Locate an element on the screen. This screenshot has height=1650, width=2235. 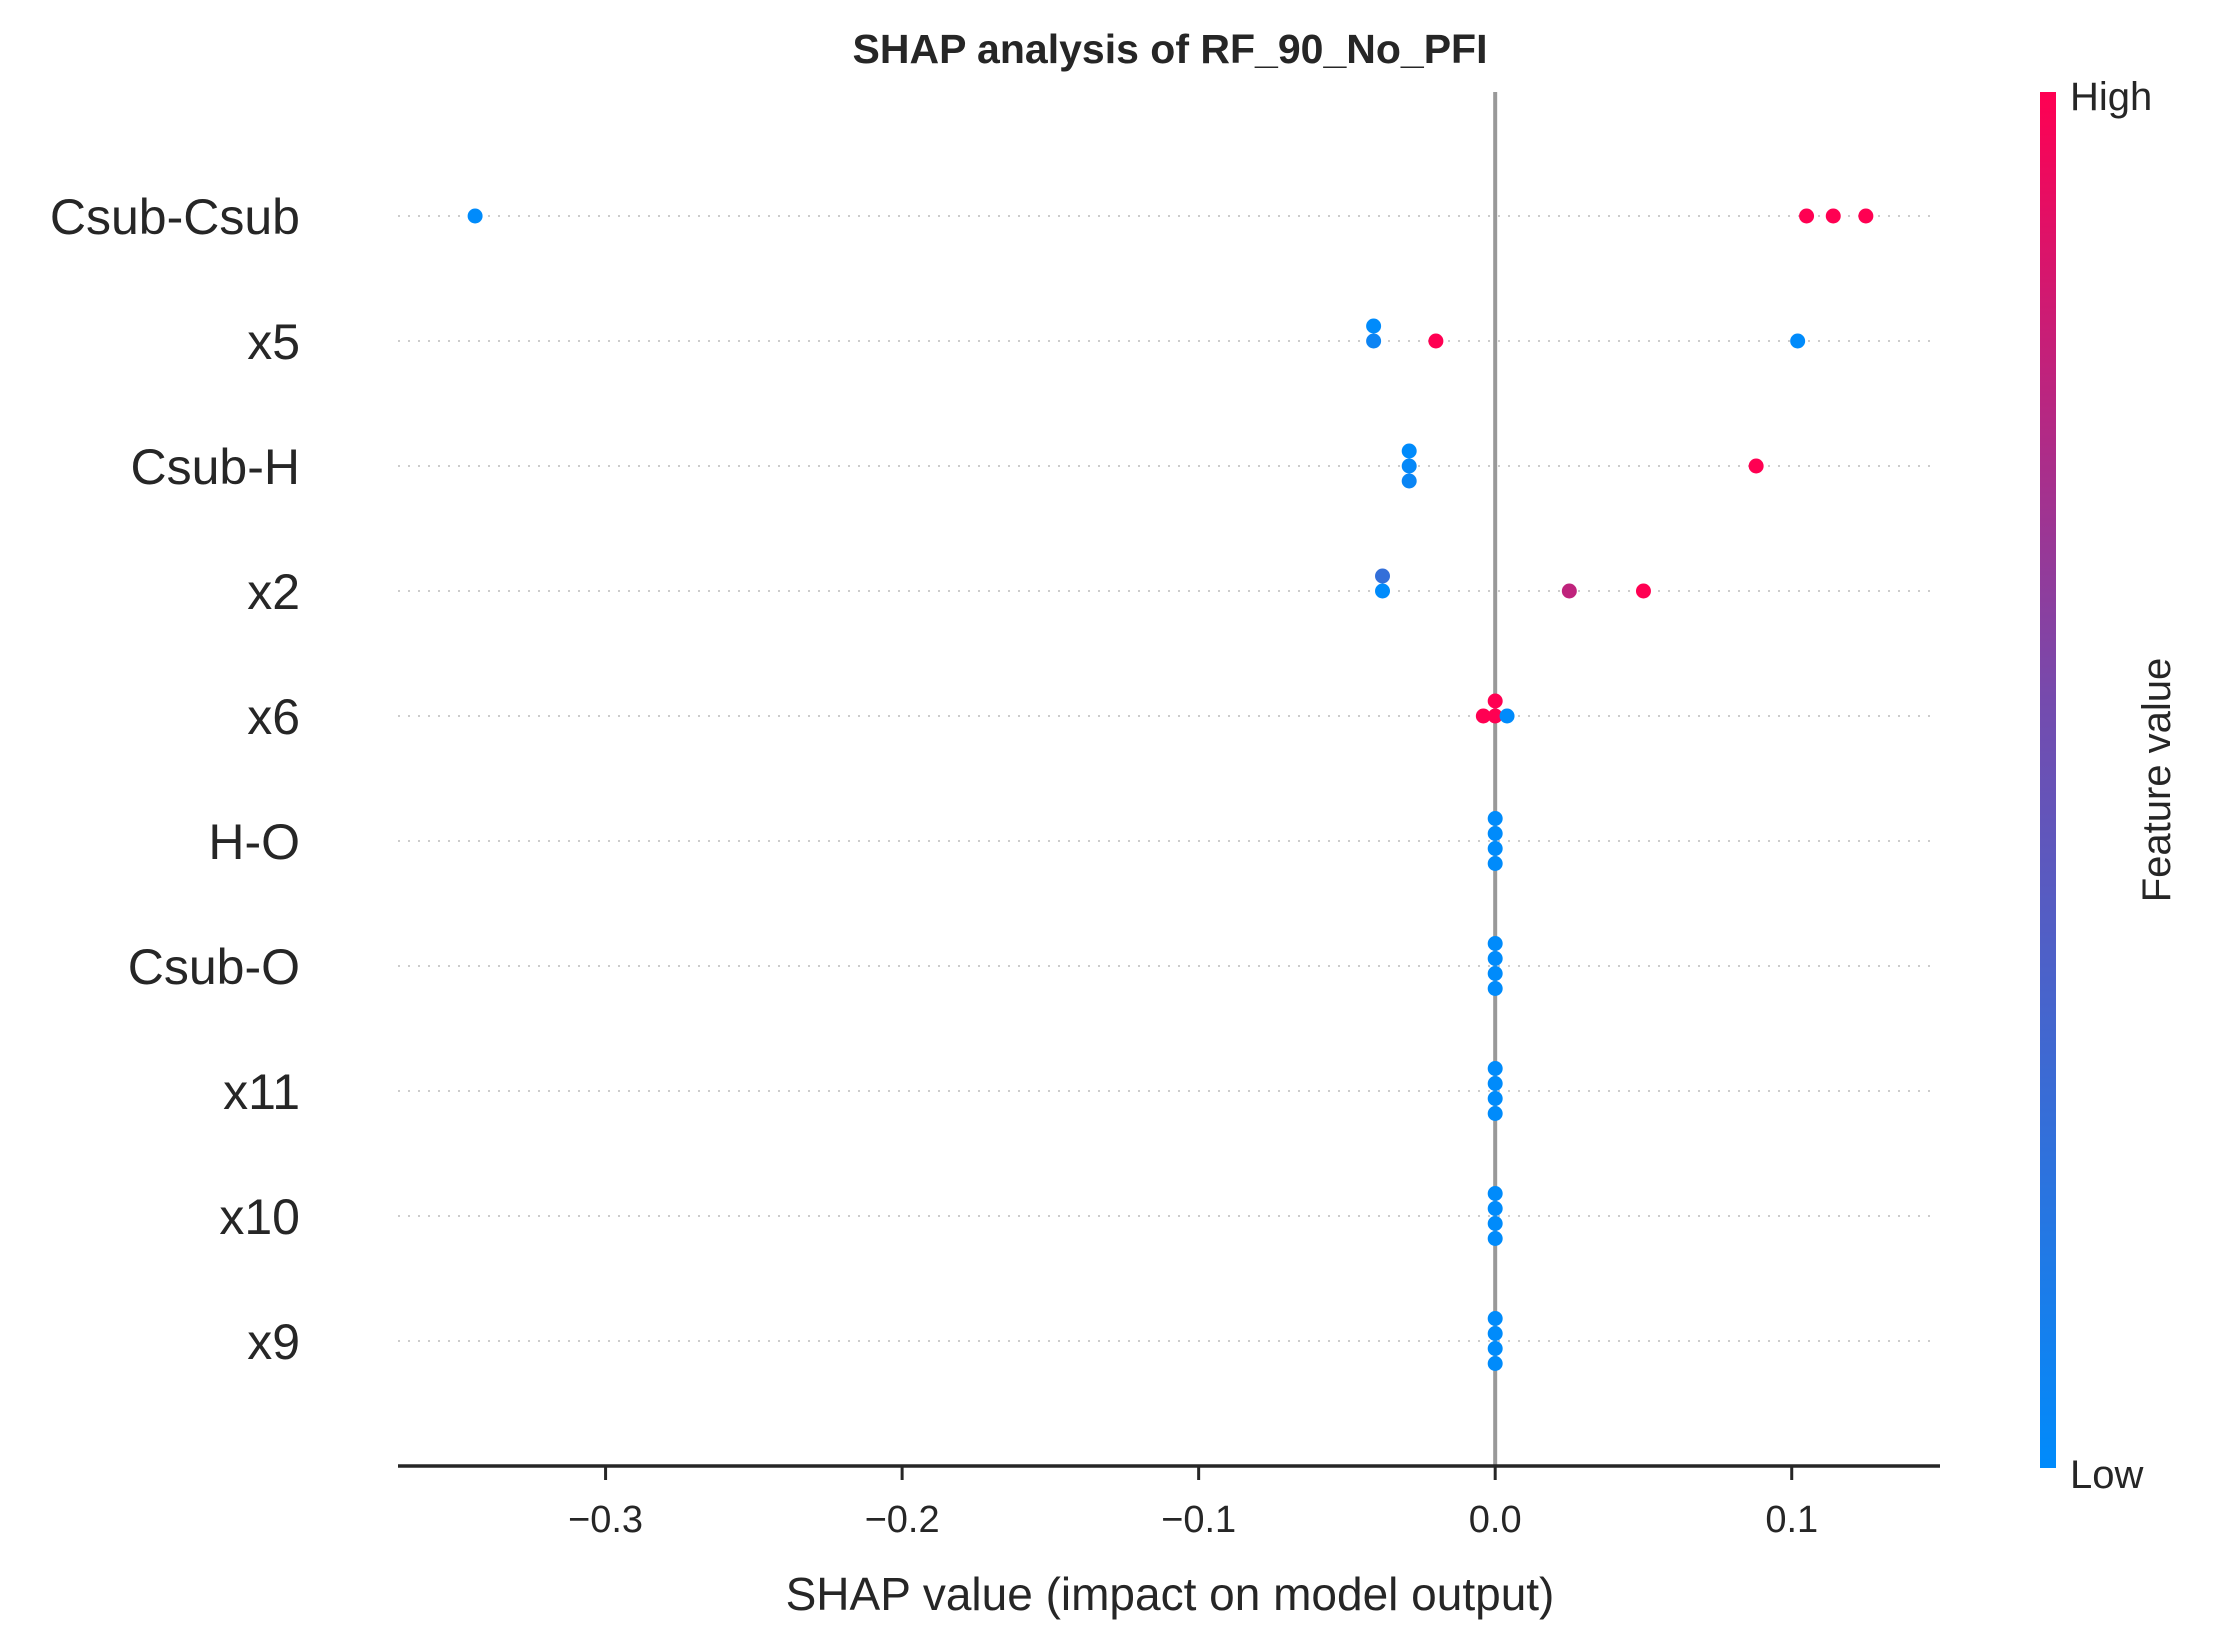
x-tick-label: 0.1 is located at coordinates (1791, 1520).